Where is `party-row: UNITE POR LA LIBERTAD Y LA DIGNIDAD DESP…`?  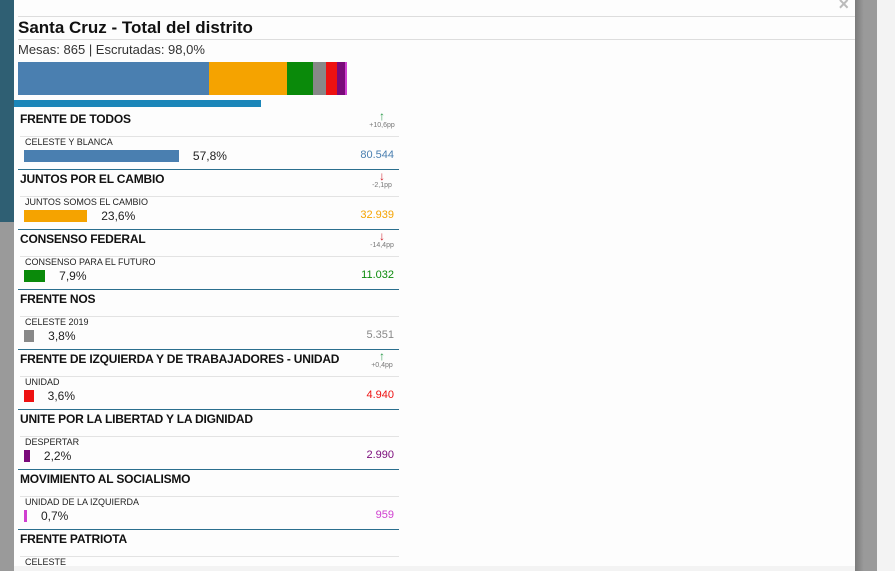 party-row: UNITE POR LA LIBERTAD Y LA DIGNIDAD DESP… is located at coordinates (208, 440).